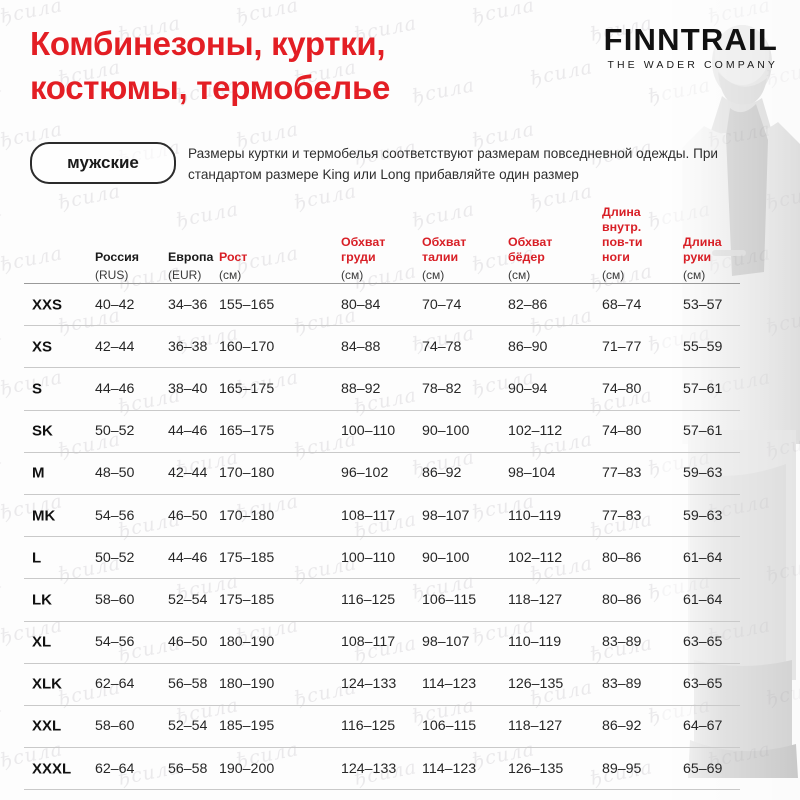 This screenshot has width=800, height=800. What do you see at coordinates (37, 389) in the screenshot?
I see `size-label-cell: S` at bounding box center [37, 389].